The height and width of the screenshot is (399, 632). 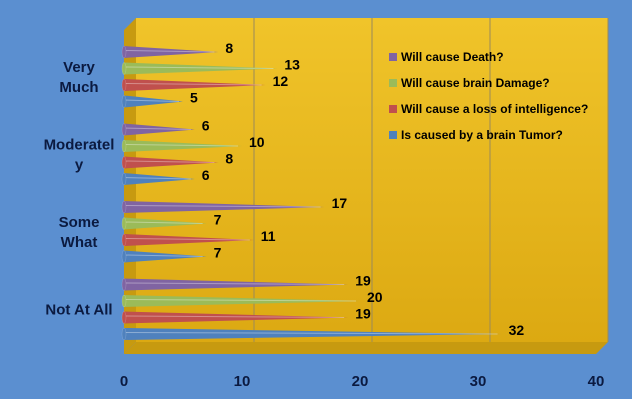 I want to click on legend-label: Will cause brain Damage?, so click(x=475, y=83).